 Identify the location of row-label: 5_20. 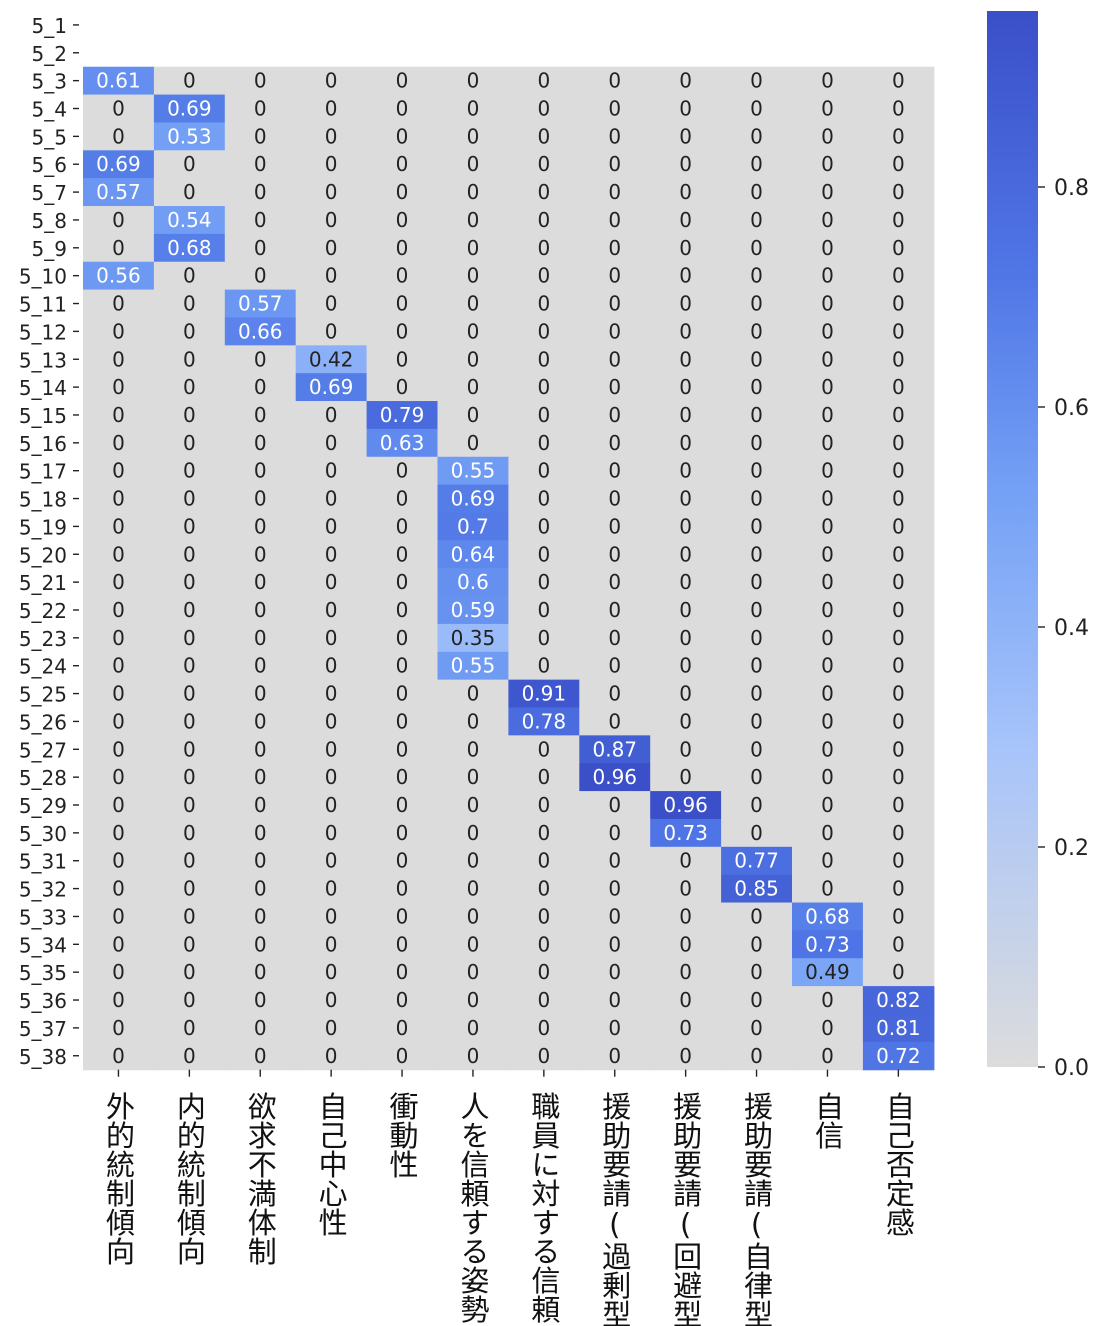
(43, 555).